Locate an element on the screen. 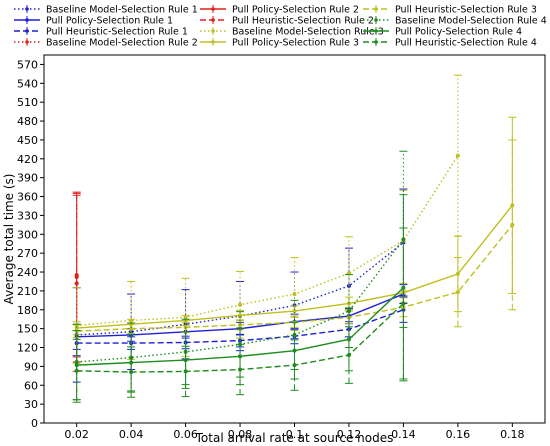  y-tick-label: 570 is located at coordinates (27, 64).